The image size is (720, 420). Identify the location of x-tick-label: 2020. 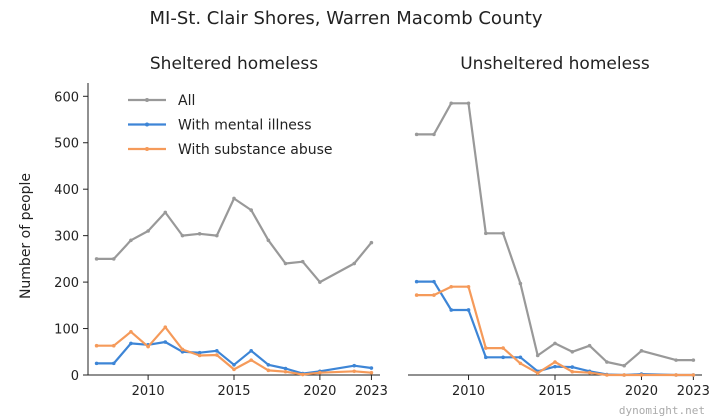
(641, 391).